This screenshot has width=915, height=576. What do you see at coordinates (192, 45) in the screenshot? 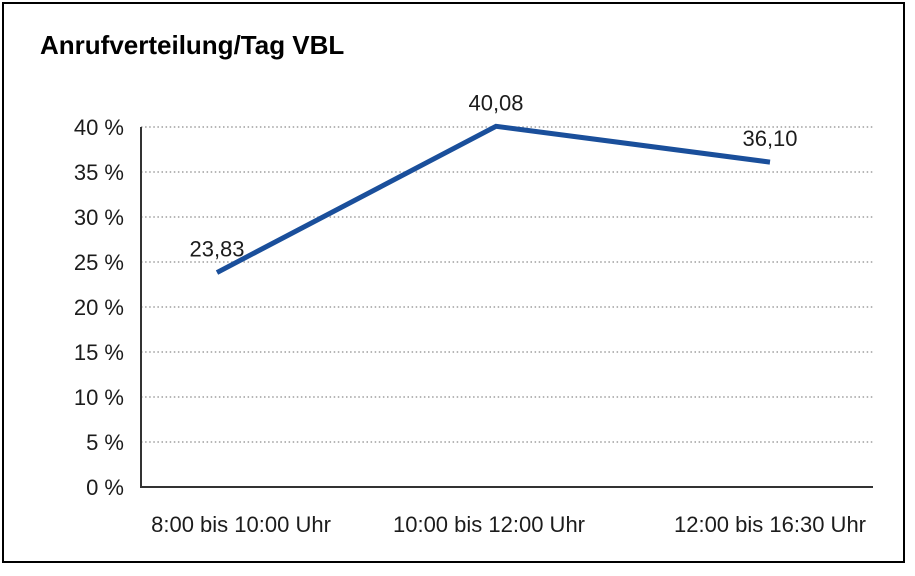
I see `chart-title: Anrufverteilung/Tag VBL` at bounding box center [192, 45].